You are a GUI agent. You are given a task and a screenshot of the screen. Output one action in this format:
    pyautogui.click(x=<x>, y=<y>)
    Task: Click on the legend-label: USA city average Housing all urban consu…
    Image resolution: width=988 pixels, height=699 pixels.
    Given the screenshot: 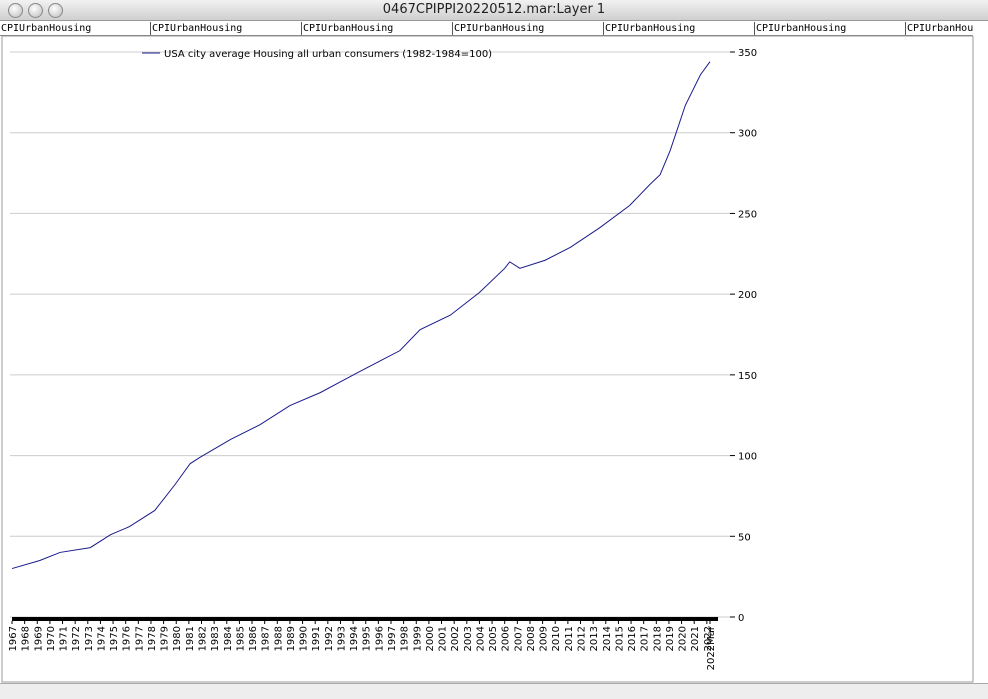 What is the action you would take?
    pyautogui.click(x=328, y=54)
    